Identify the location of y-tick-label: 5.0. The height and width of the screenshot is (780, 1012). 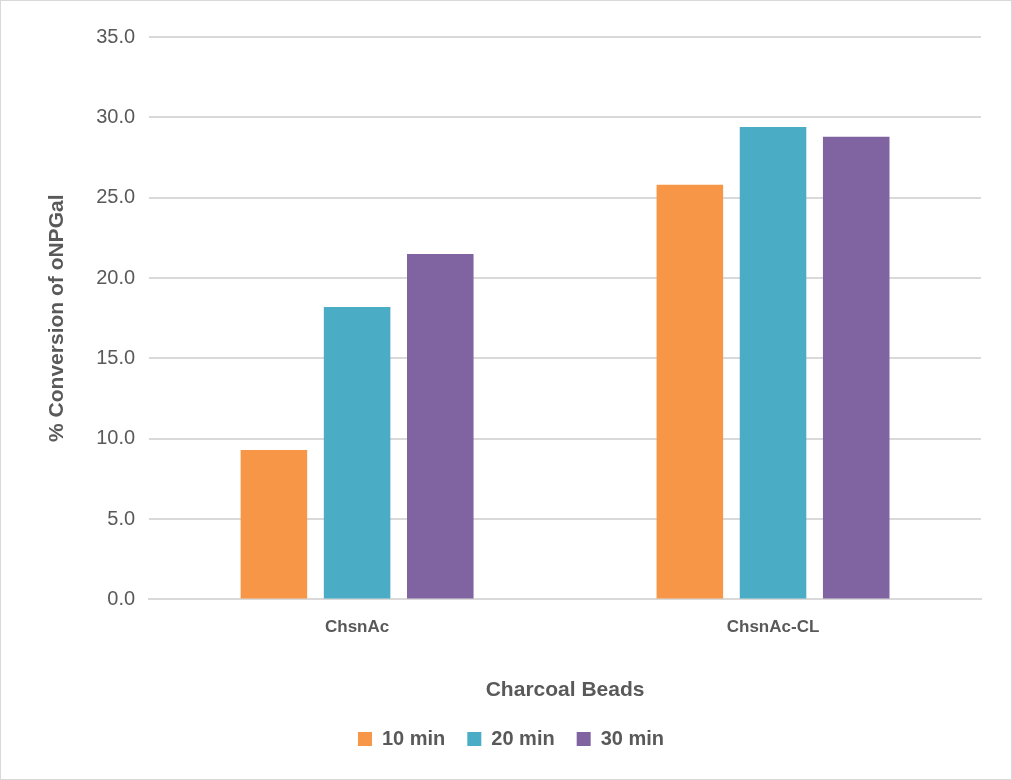
(121, 517).